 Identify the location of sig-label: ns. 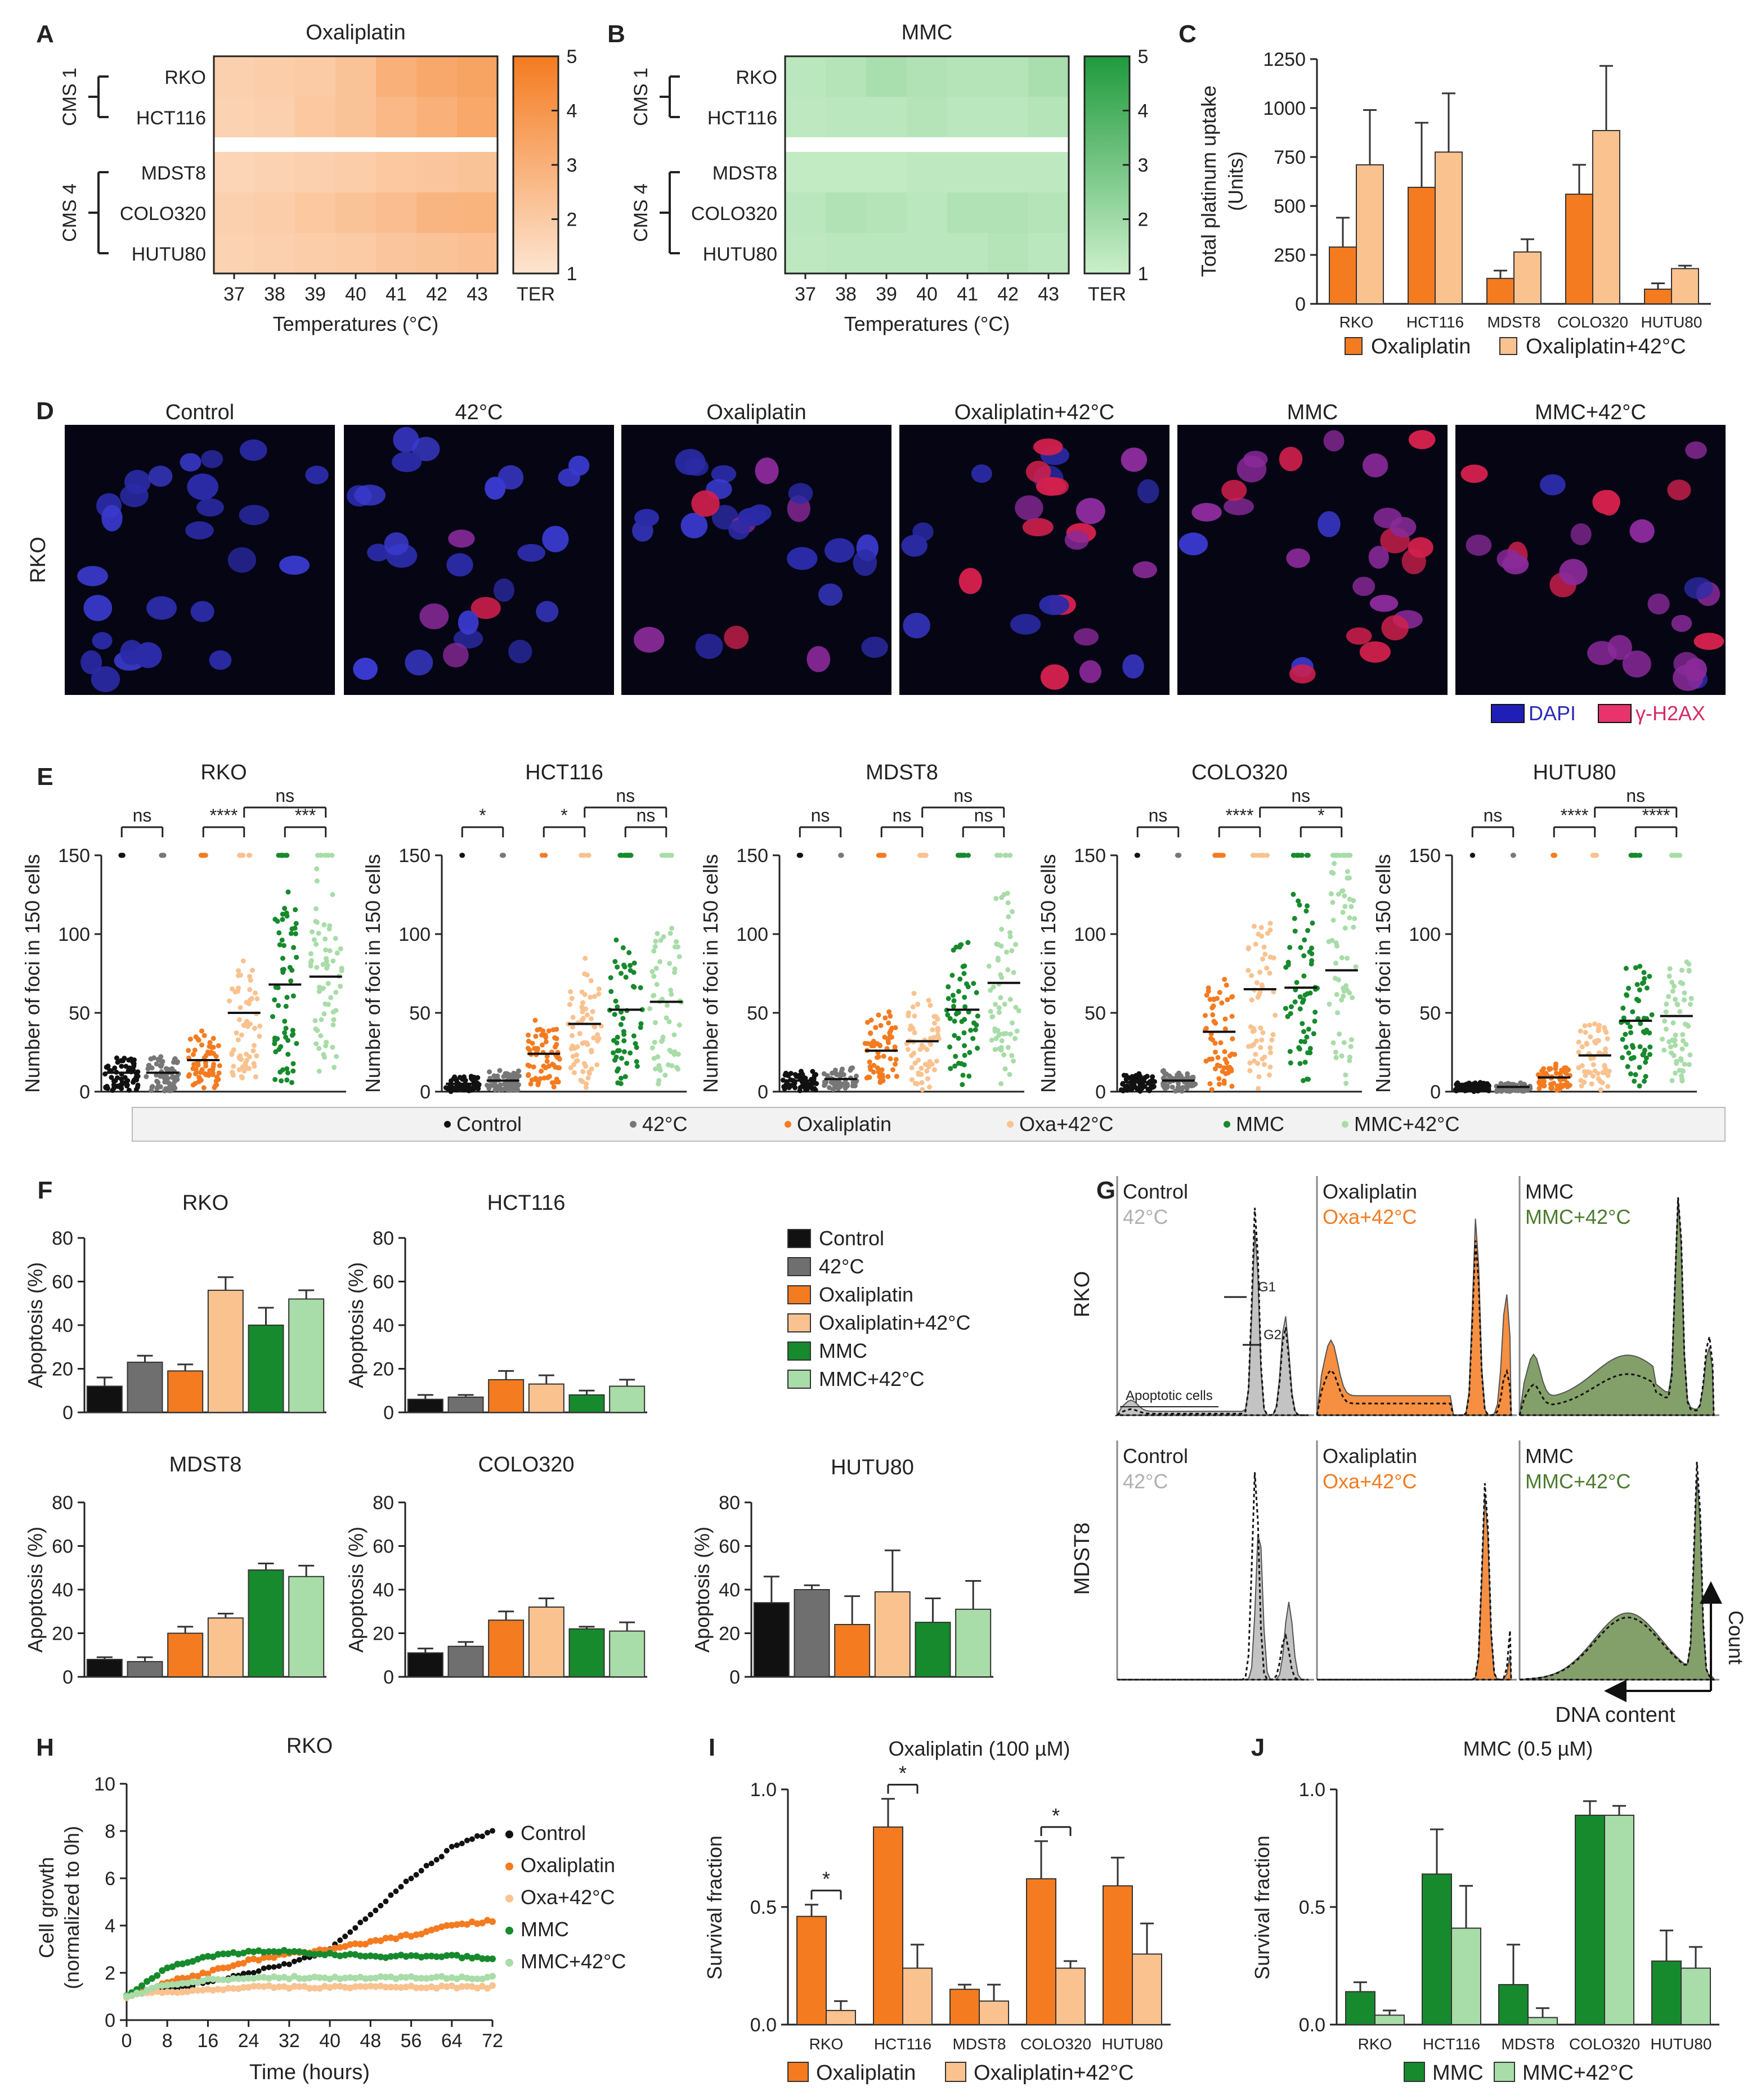
(142, 815).